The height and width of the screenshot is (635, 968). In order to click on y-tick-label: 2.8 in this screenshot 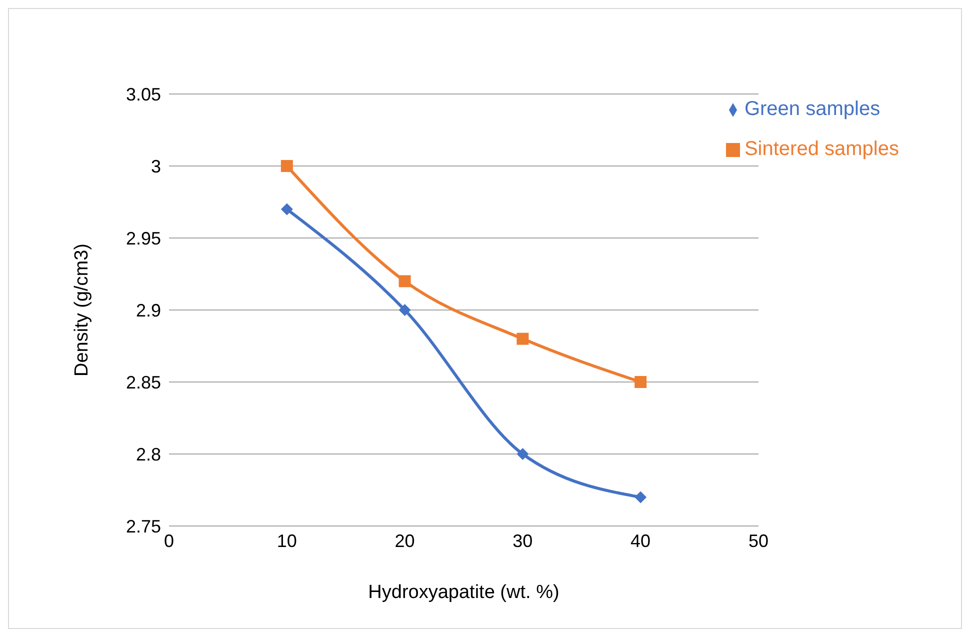, I will do `click(148, 454)`.